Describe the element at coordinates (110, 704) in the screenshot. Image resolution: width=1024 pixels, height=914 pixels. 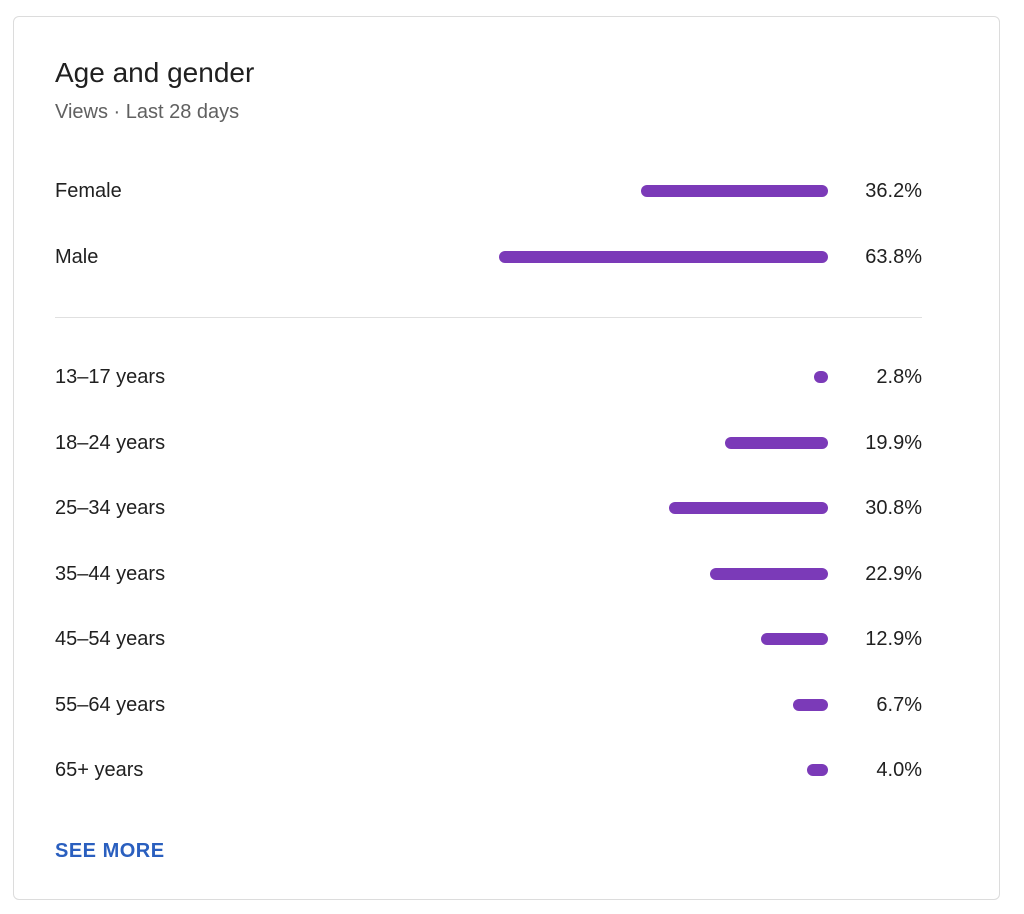
I see `age-label: 55–64 years` at that location.